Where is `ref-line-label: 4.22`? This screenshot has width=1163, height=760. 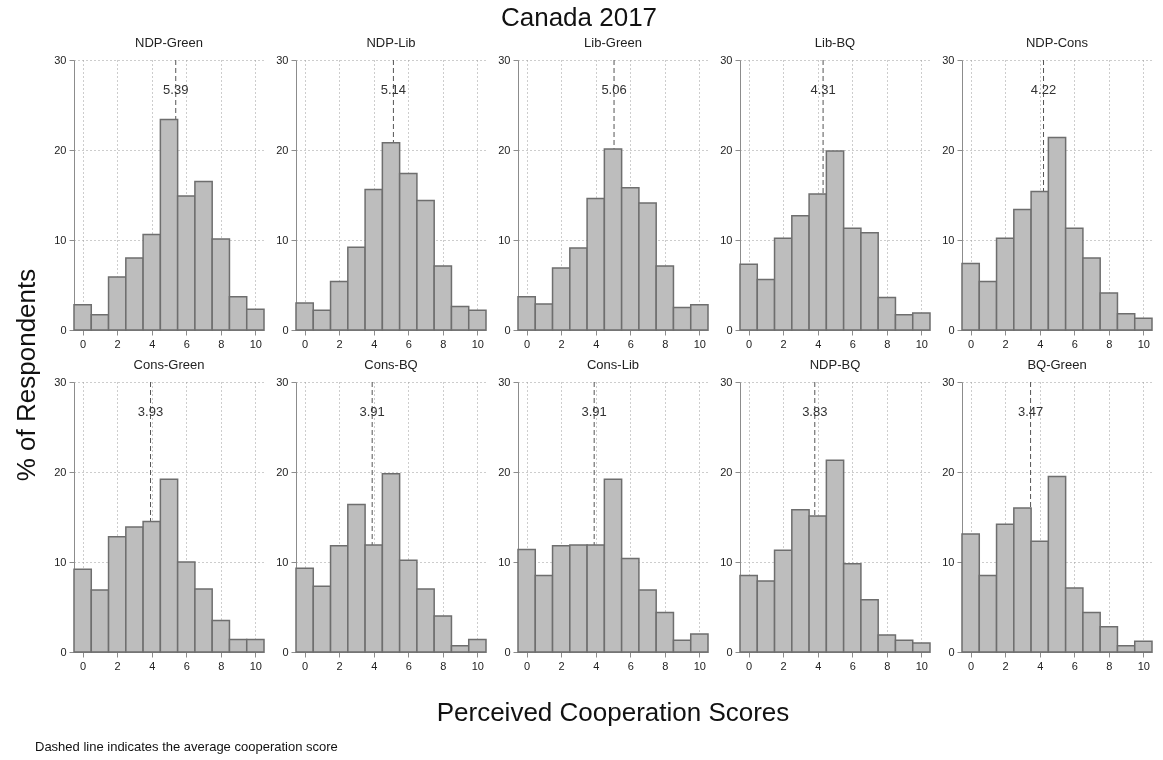 ref-line-label: 4.22 is located at coordinates (1043, 89).